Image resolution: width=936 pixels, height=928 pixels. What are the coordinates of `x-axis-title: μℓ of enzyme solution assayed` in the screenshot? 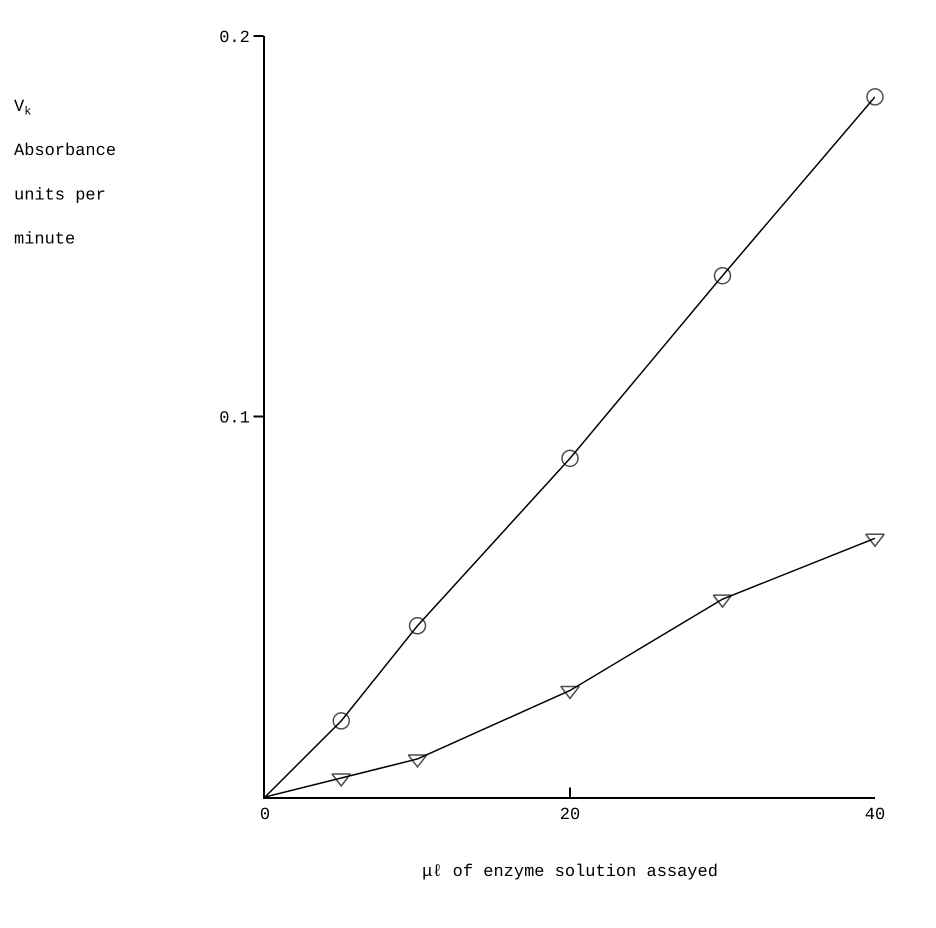 It's located at (570, 872).